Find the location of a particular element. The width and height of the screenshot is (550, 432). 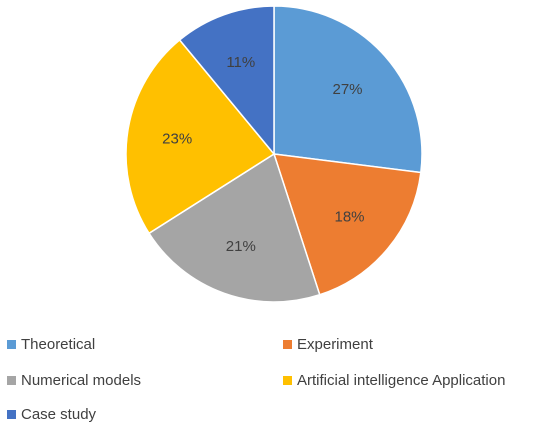

slice-label-numerical-models: 21% is located at coordinates (241, 246).